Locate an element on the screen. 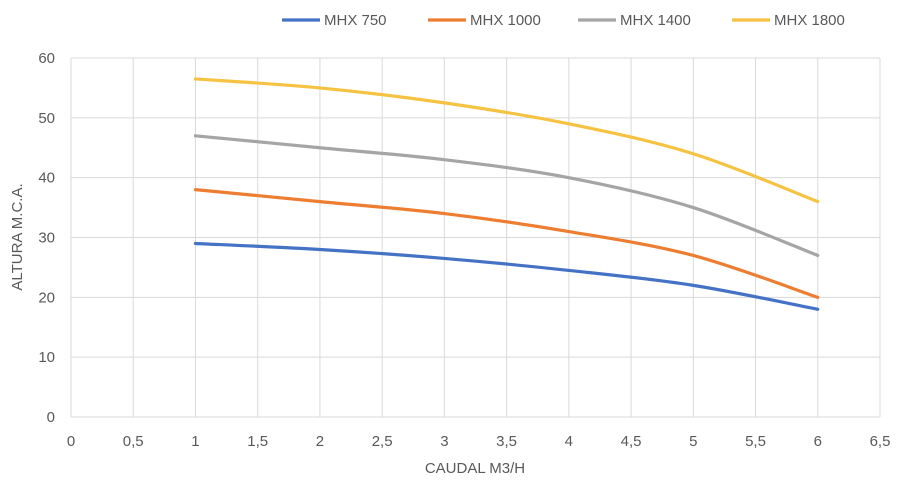 This screenshot has width=901, height=492. x-tick-label: 2,5 is located at coordinates (382, 441).